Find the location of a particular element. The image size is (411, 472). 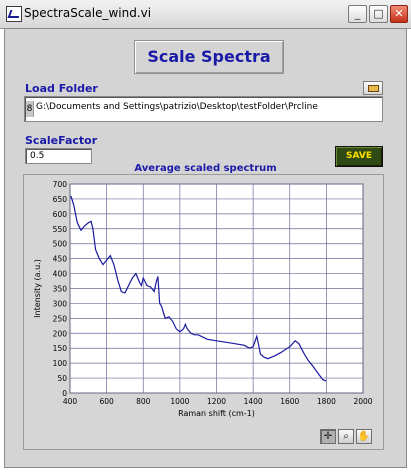

maximize-button: □ is located at coordinates (378, 14).